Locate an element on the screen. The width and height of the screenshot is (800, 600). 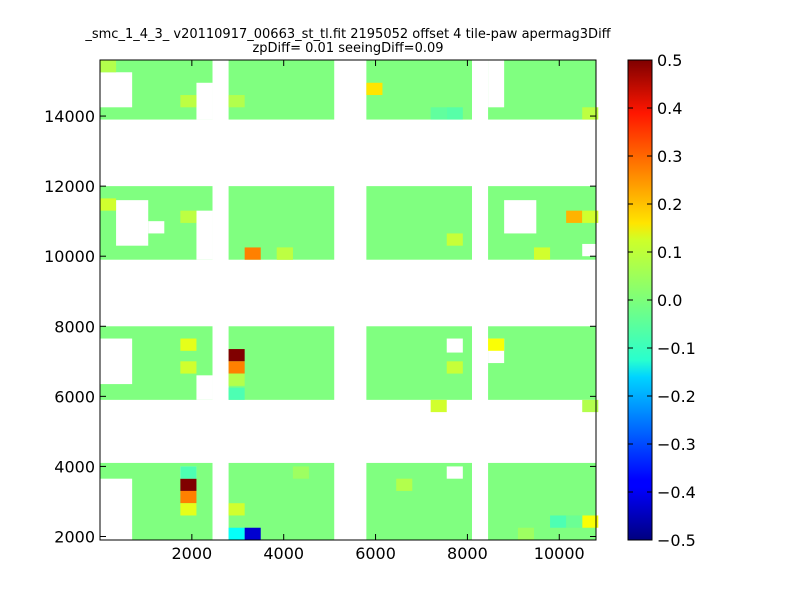
colorbar-tick-label: −0.2 is located at coordinates (676, 396).